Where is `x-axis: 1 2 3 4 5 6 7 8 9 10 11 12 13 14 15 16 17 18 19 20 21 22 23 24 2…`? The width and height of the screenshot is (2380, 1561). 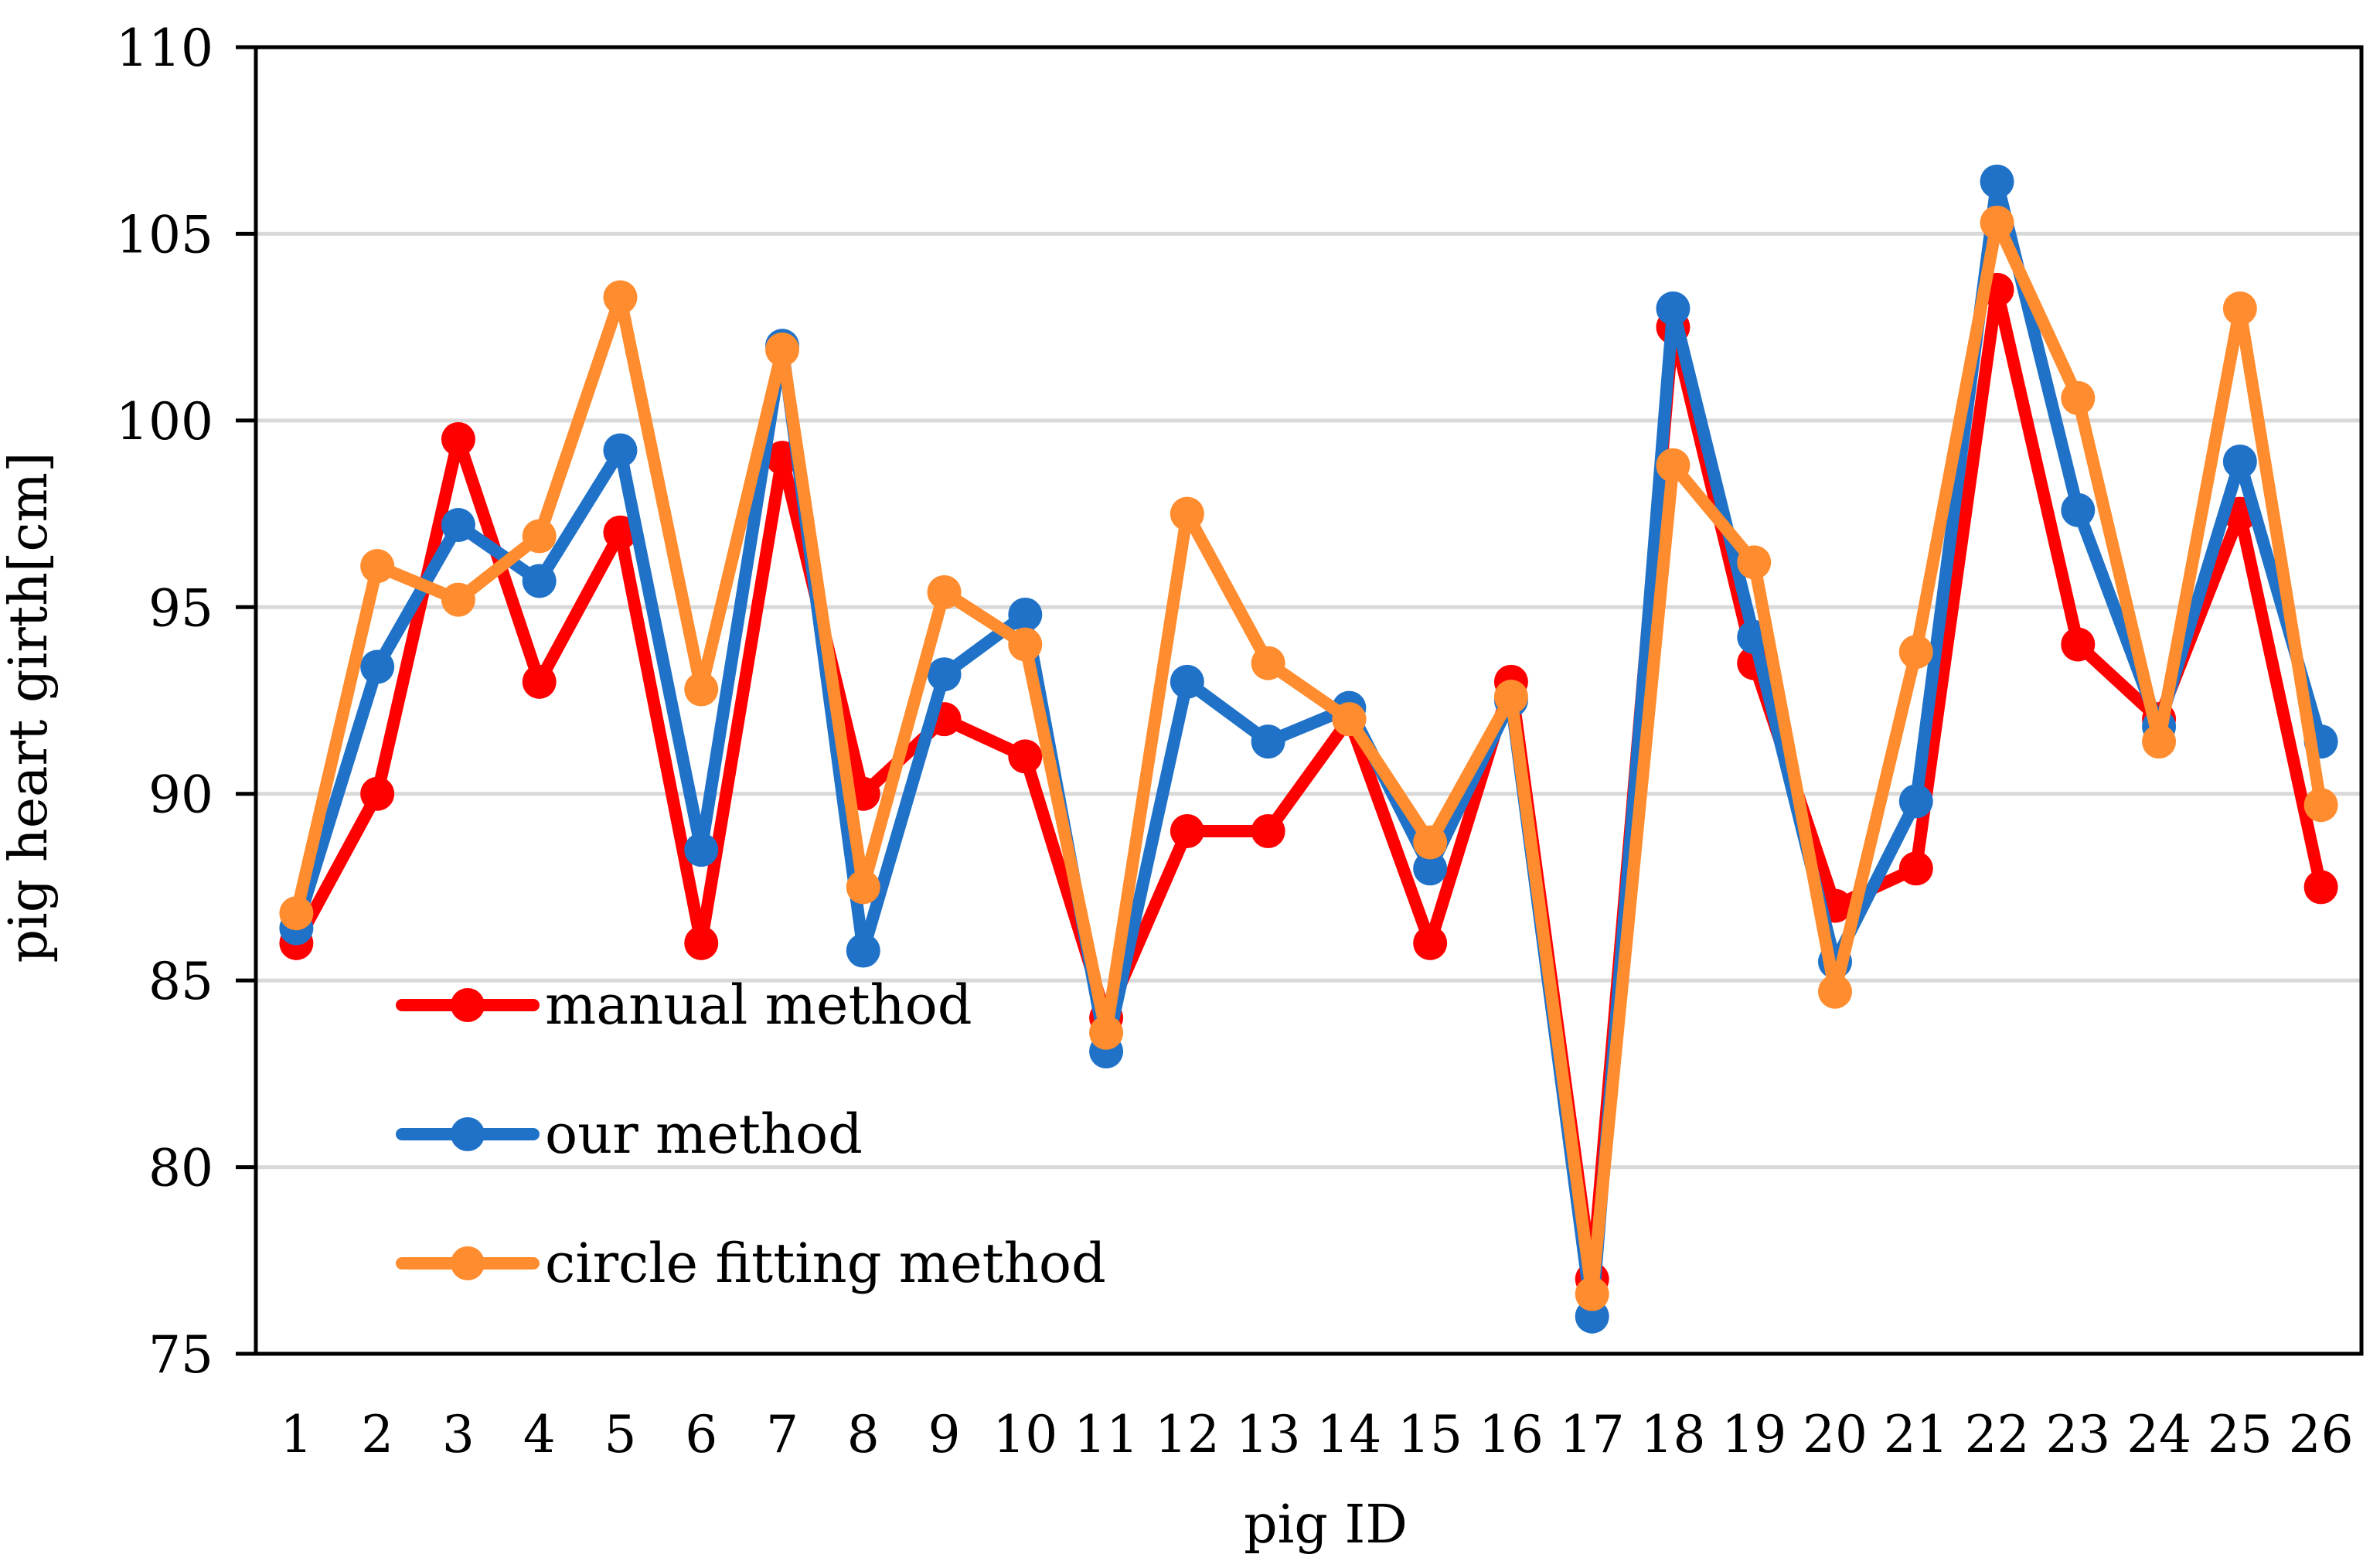
x-axis: 1 2 3 4 5 6 7 8 9 10 11 12 13 14 15 16 17 18 19 20 21 22 23 24 2… is located at coordinates (1316, 1435).